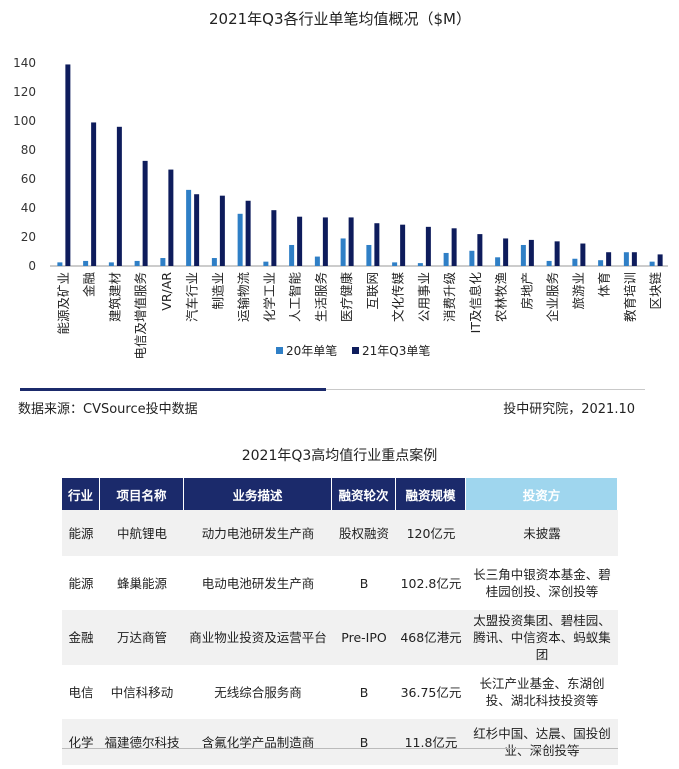 Image resolution: width=679 pixels, height=769 pixels. What do you see at coordinates (431, 744) in the screenshot?
I see `cell-amount: 11.8亿元` at bounding box center [431, 744].